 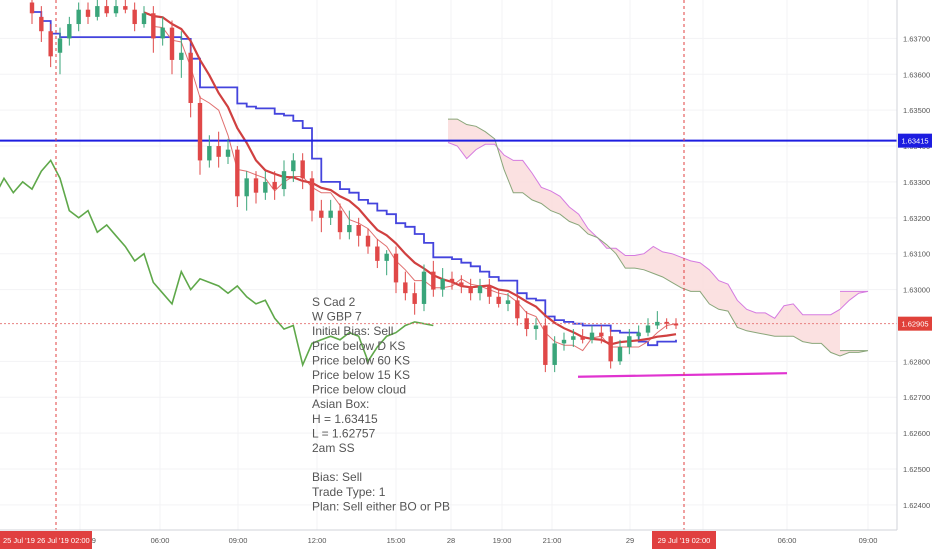 I want to click on price-tick-label-1: 1.63600, so click(x=916, y=74).